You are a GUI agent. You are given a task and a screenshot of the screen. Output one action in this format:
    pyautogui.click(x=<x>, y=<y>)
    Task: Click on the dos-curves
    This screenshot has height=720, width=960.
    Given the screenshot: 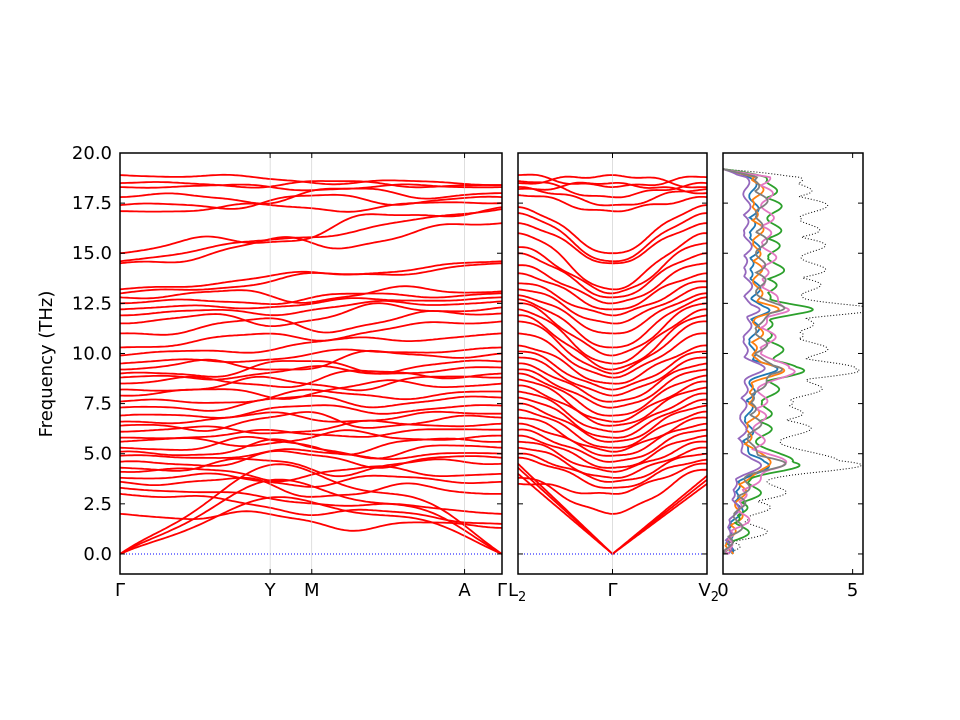 What is the action you would take?
    pyautogui.click(x=793, y=361)
    